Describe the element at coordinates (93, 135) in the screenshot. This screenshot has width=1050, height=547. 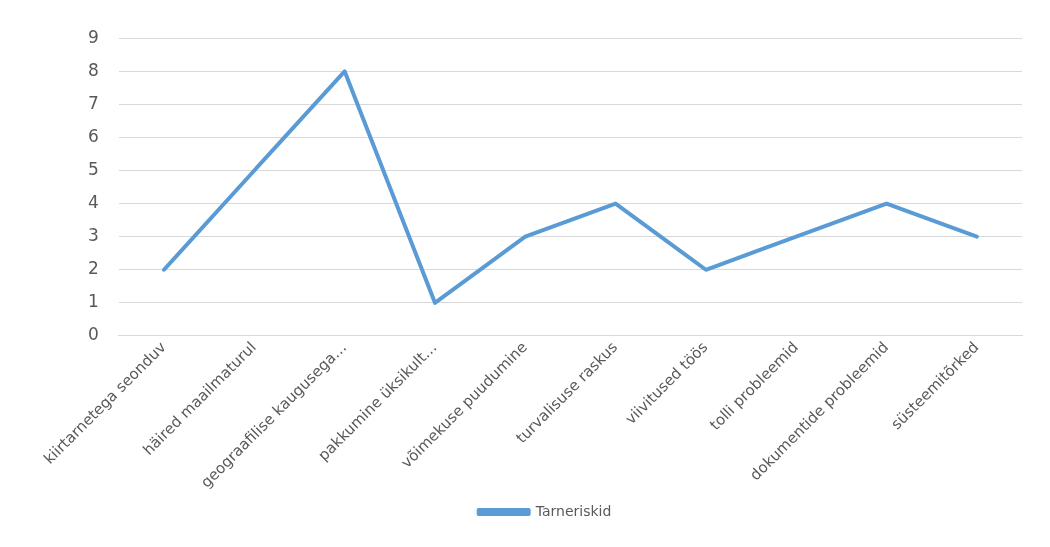
I see `y-tick-label: 6` at that location.